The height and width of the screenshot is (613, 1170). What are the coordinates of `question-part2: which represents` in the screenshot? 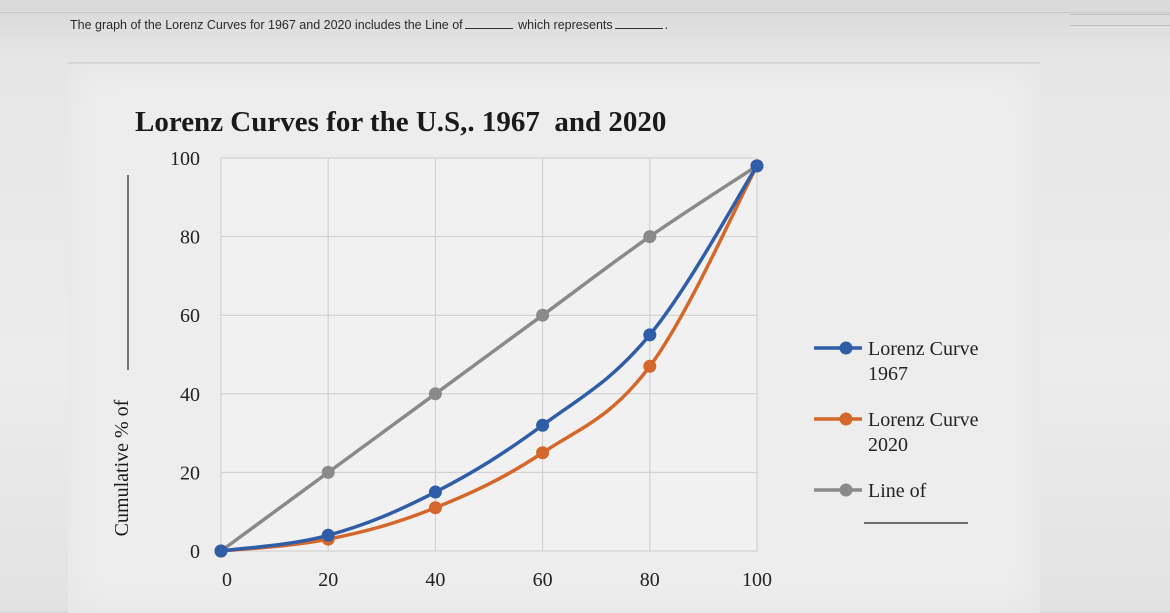 It's located at (565, 25).